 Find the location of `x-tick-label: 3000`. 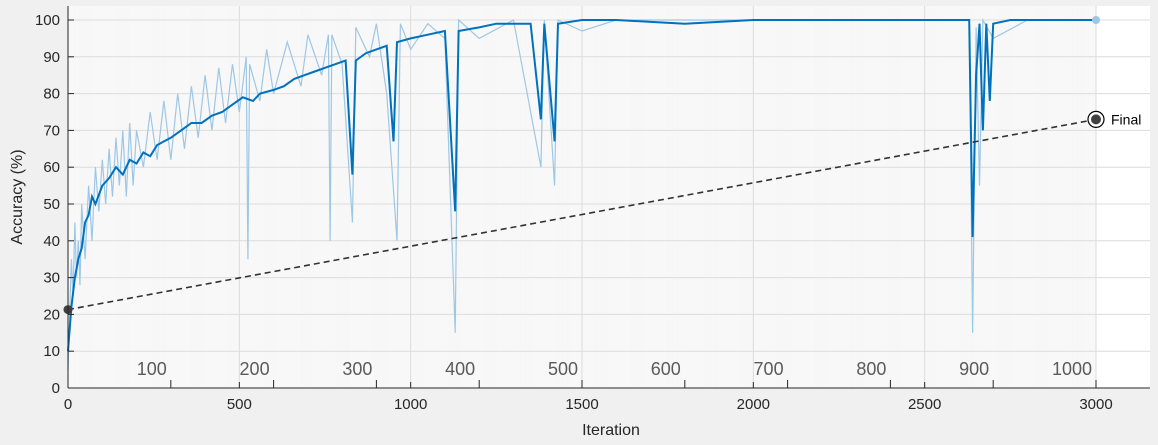

x-tick-label: 3000 is located at coordinates (1095, 404).